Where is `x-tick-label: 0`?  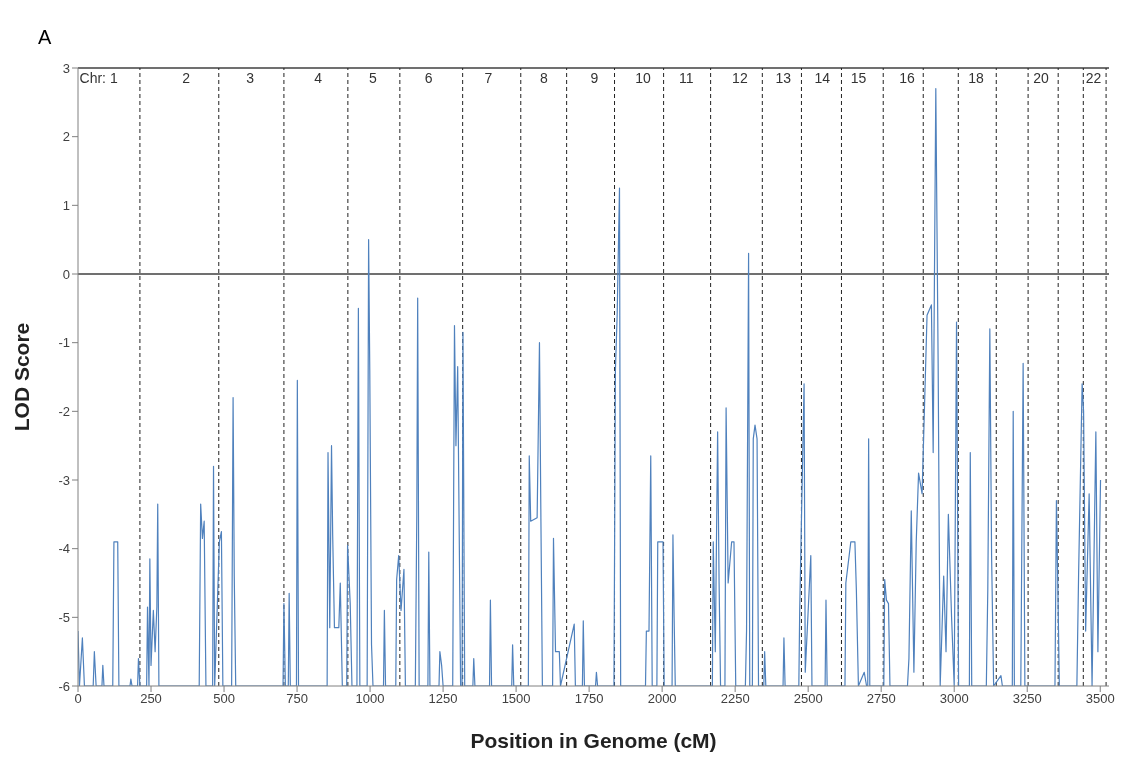
x-tick-label: 0 is located at coordinates (78, 699).